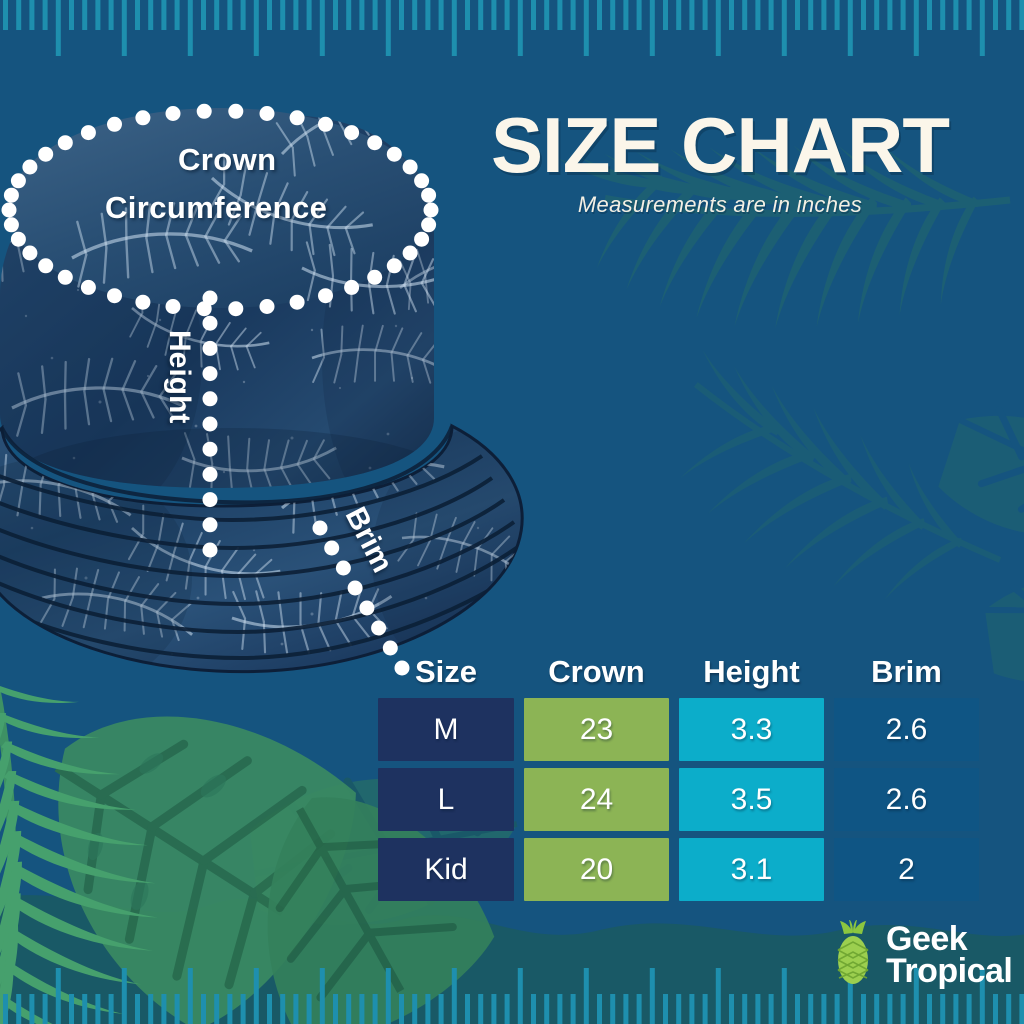  What do you see at coordinates (446, 671) in the screenshot?
I see `column-header-size: Size` at bounding box center [446, 671].